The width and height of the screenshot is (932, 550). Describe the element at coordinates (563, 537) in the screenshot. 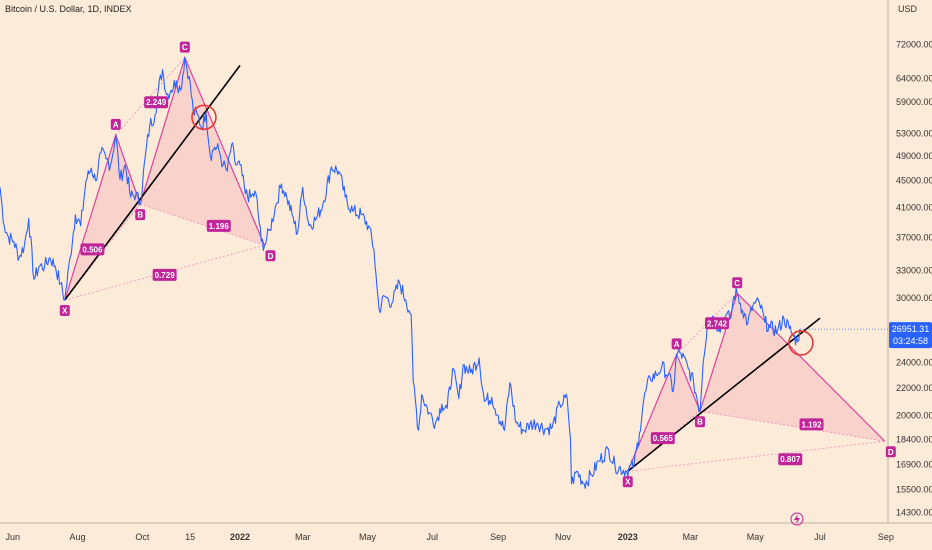

I see `time-tick-label: Nov` at that location.